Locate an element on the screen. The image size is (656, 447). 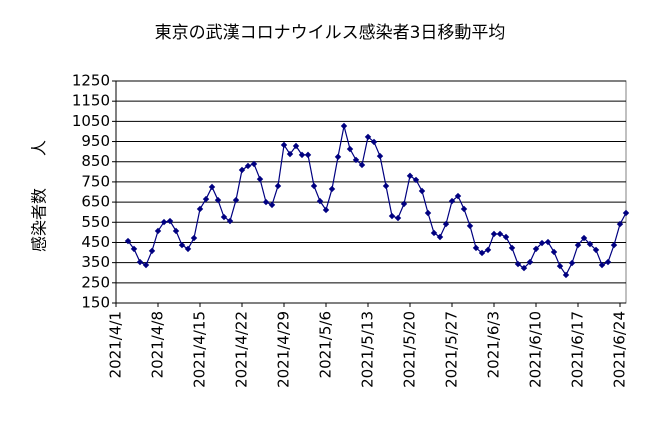
x-tick-label: 2021/4/15 is located at coordinates (200, 349).